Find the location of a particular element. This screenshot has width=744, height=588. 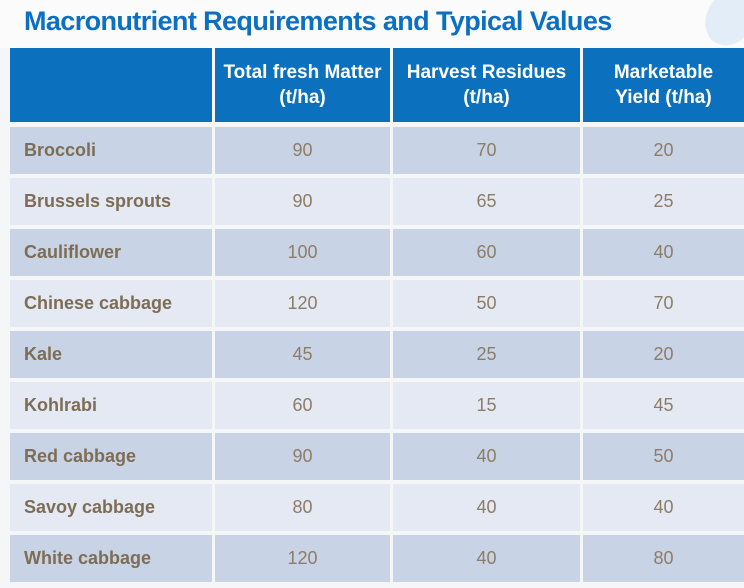

row-label: Broccoli is located at coordinates (111, 150).